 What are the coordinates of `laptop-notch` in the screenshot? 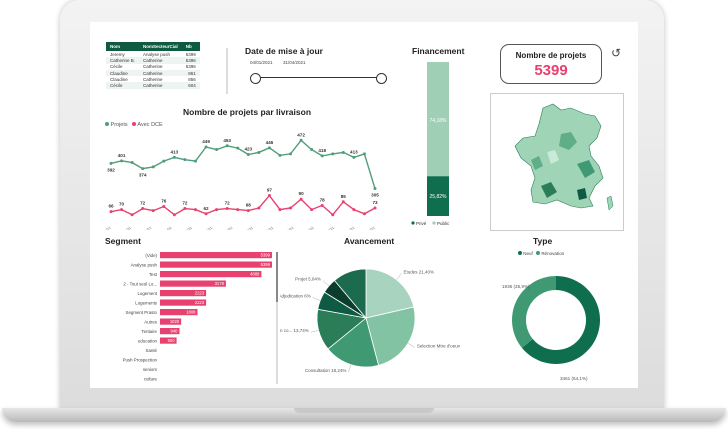 It's located at (364, 410).